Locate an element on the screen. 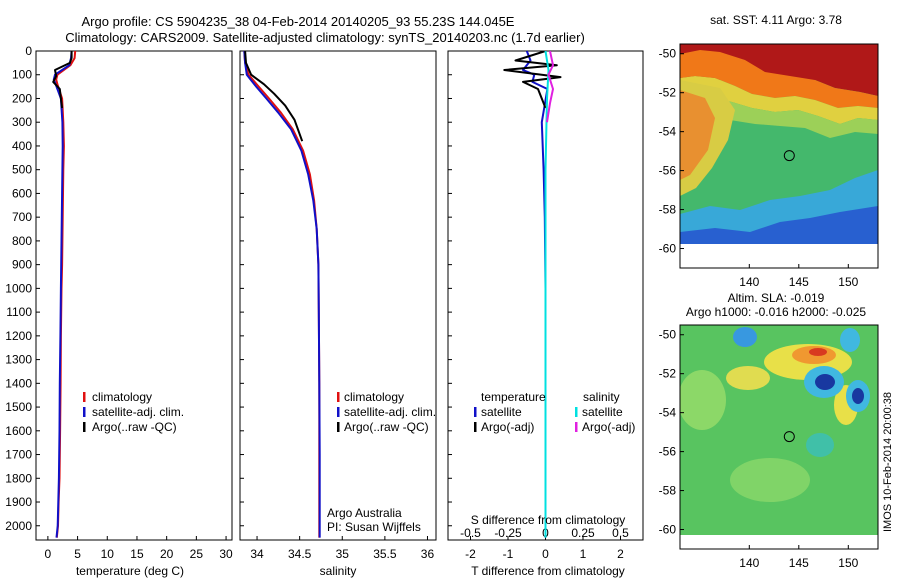 This screenshot has height=580, width=900. sla-blob-navy-east-a is located at coordinates (825, 382).